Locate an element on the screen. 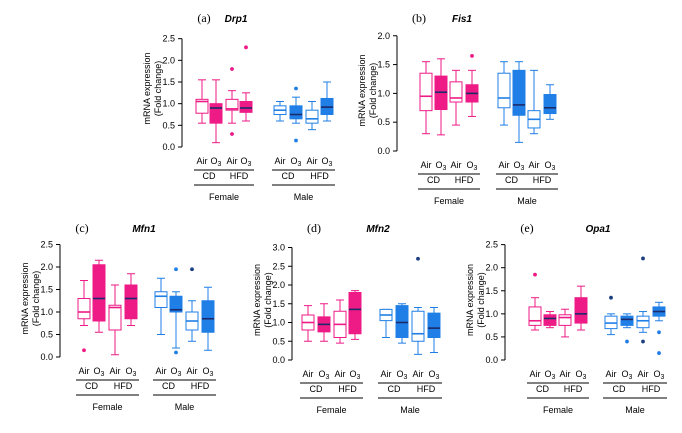 This screenshot has height=433, width=682. panel-label: (a) is located at coordinates (203, 18).